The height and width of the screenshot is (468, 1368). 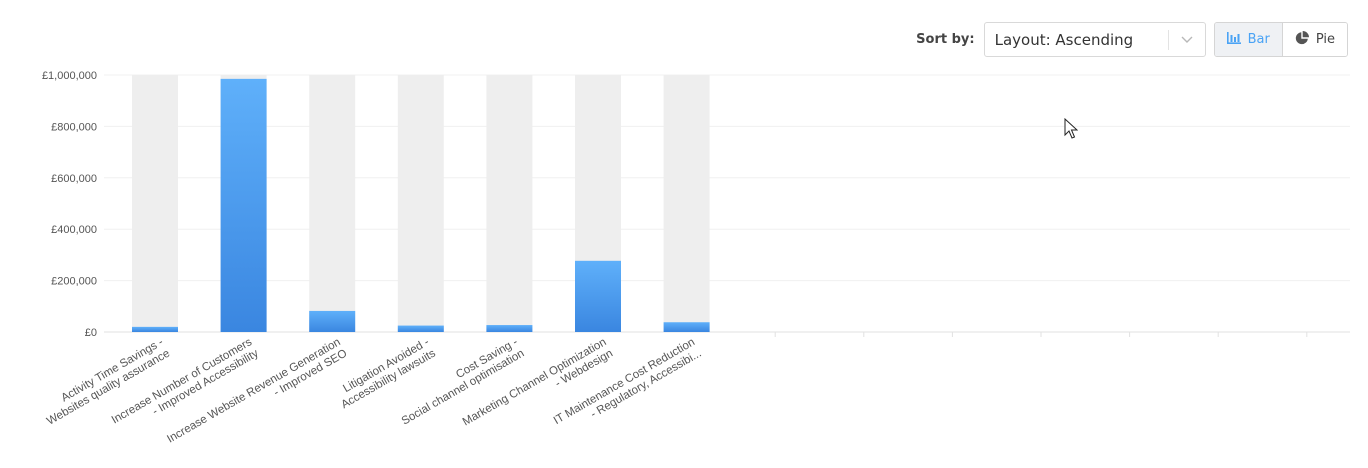 I want to click on mouse-cursor-icon, so click(x=1071, y=131).